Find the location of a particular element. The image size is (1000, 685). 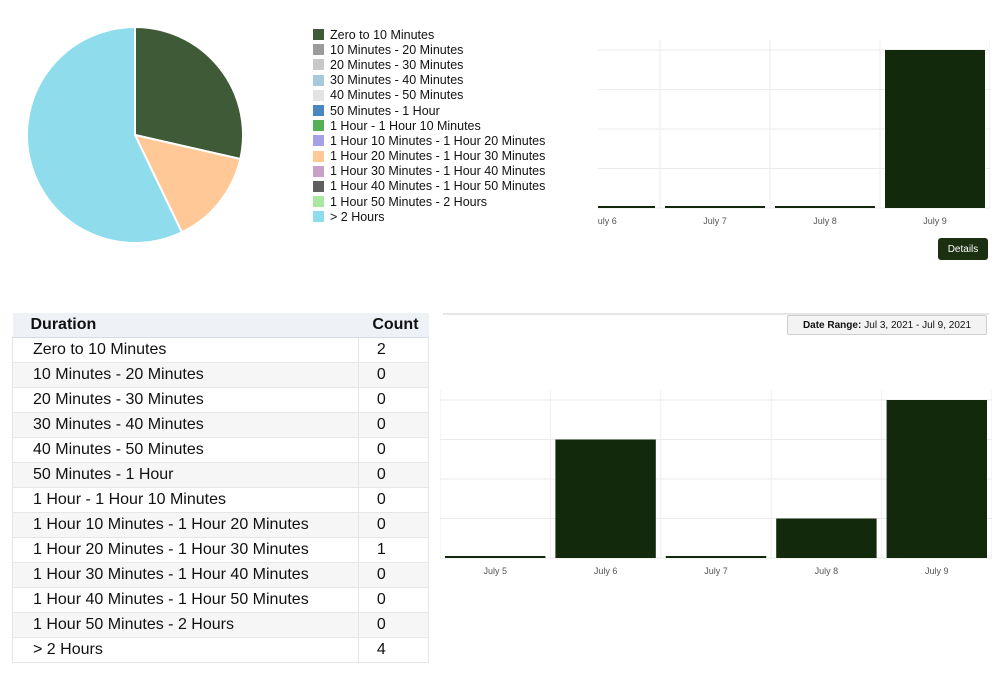

legend-label: Zero to 10 Minutes is located at coordinates (382, 34).